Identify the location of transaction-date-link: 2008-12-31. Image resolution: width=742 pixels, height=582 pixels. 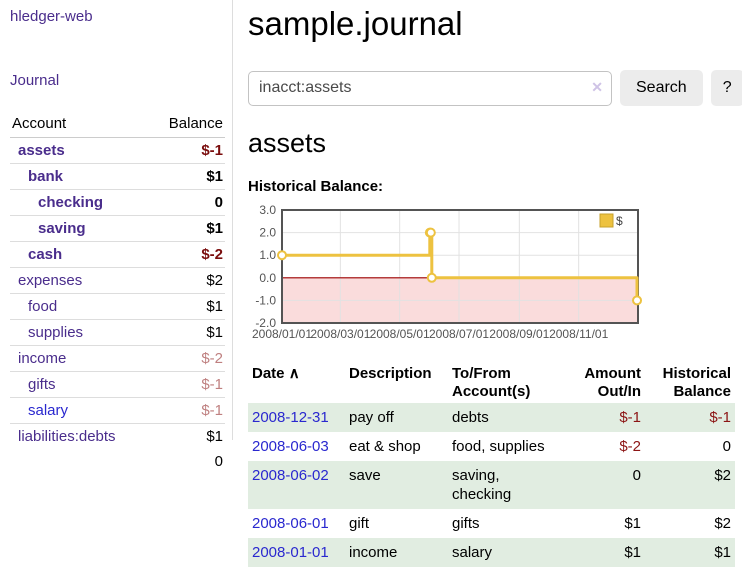
(290, 417).